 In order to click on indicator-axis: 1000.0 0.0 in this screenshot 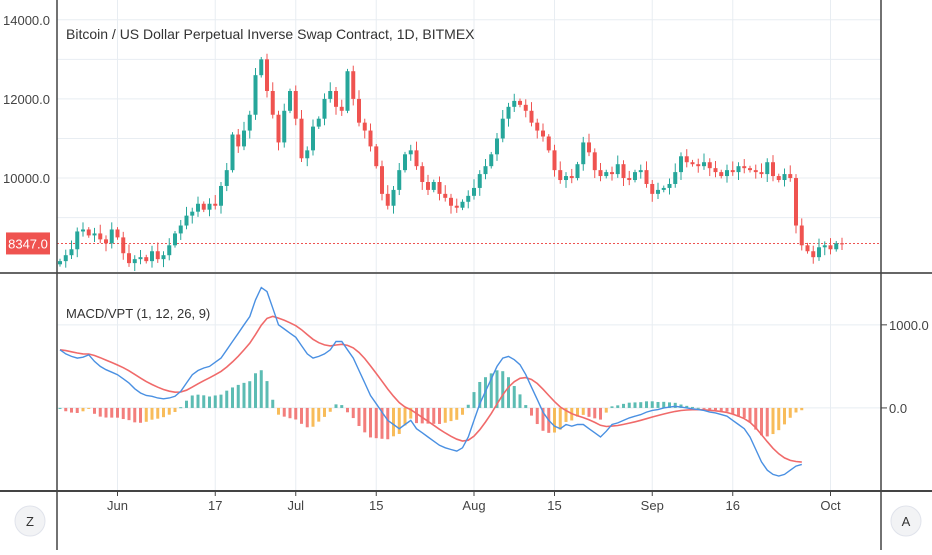, I will do `click(905, 367)`.